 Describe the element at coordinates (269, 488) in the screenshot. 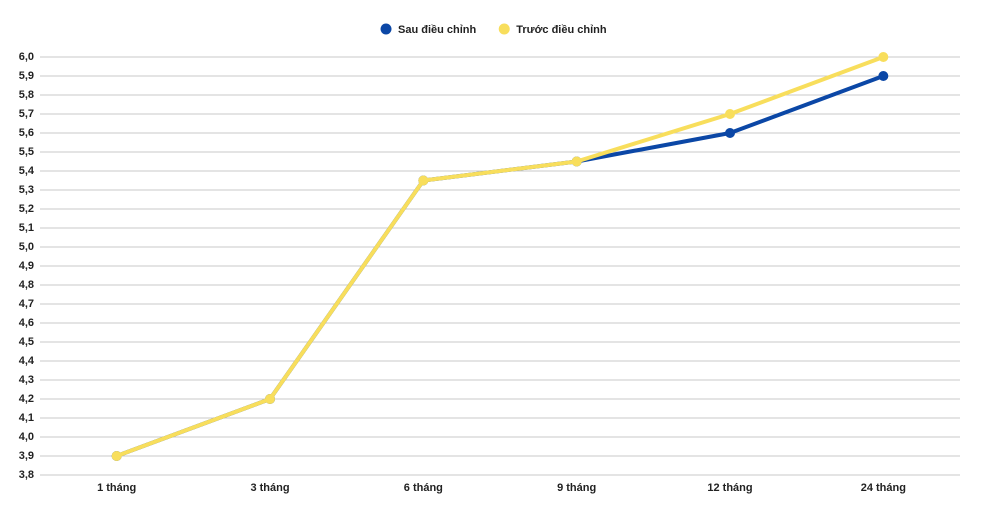

I see `x-tick-label: 3 tháng` at that location.